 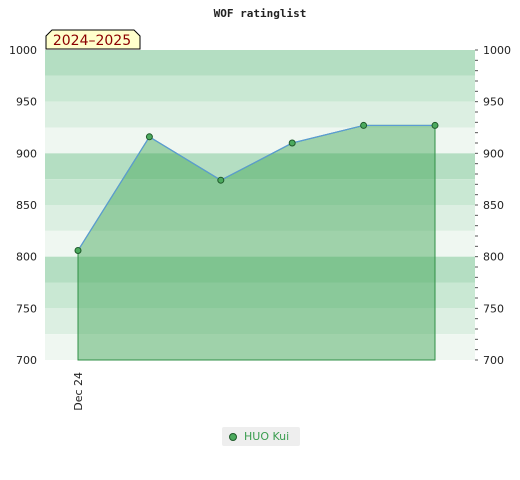 I want to click on y-tick-label-right: 1000, so click(x=497, y=50).